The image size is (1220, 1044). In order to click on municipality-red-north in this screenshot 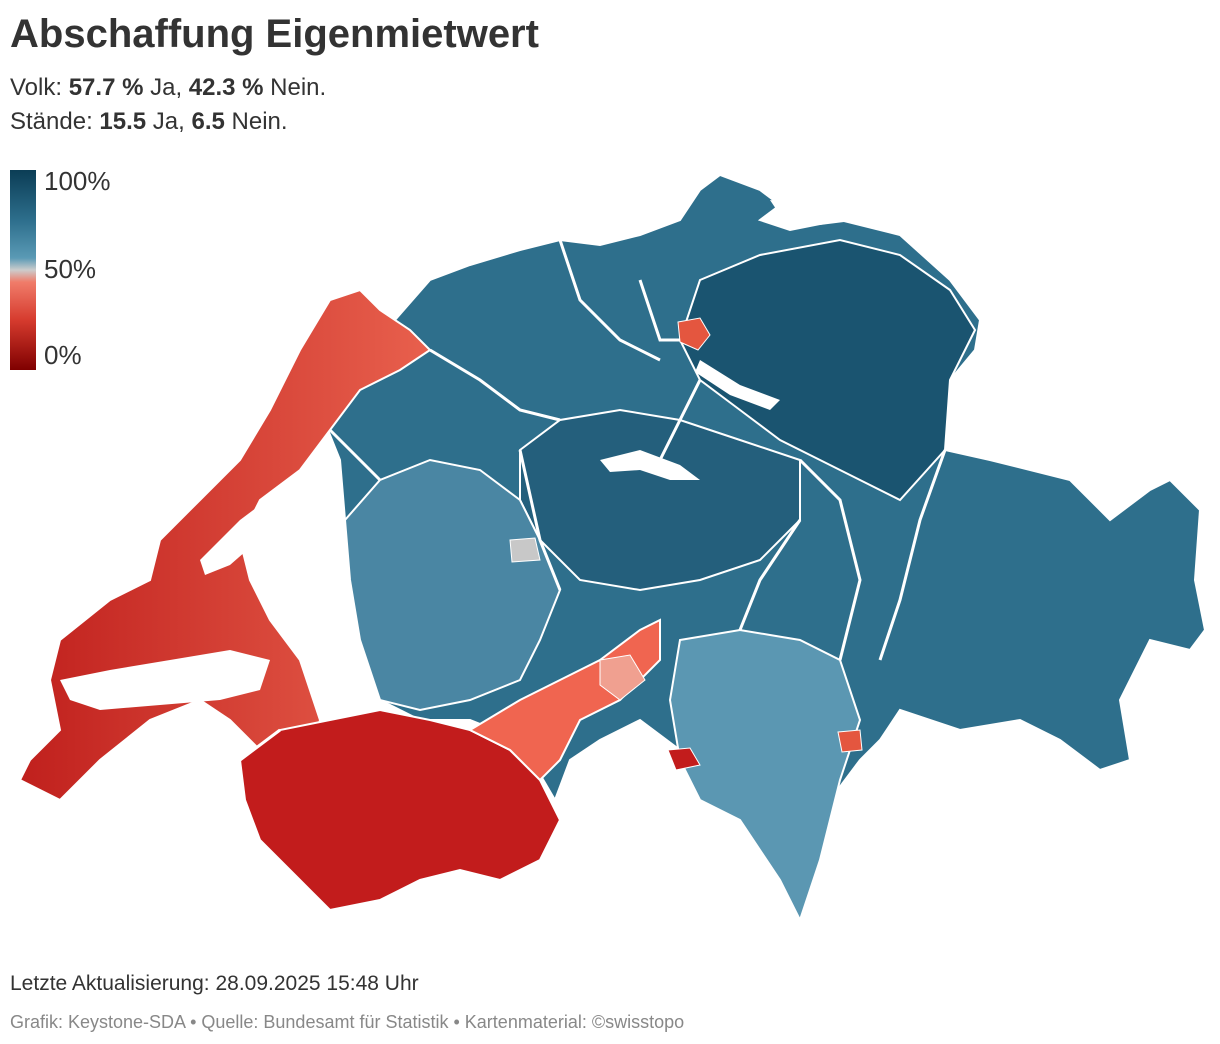, I will do `click(694, 334)`.